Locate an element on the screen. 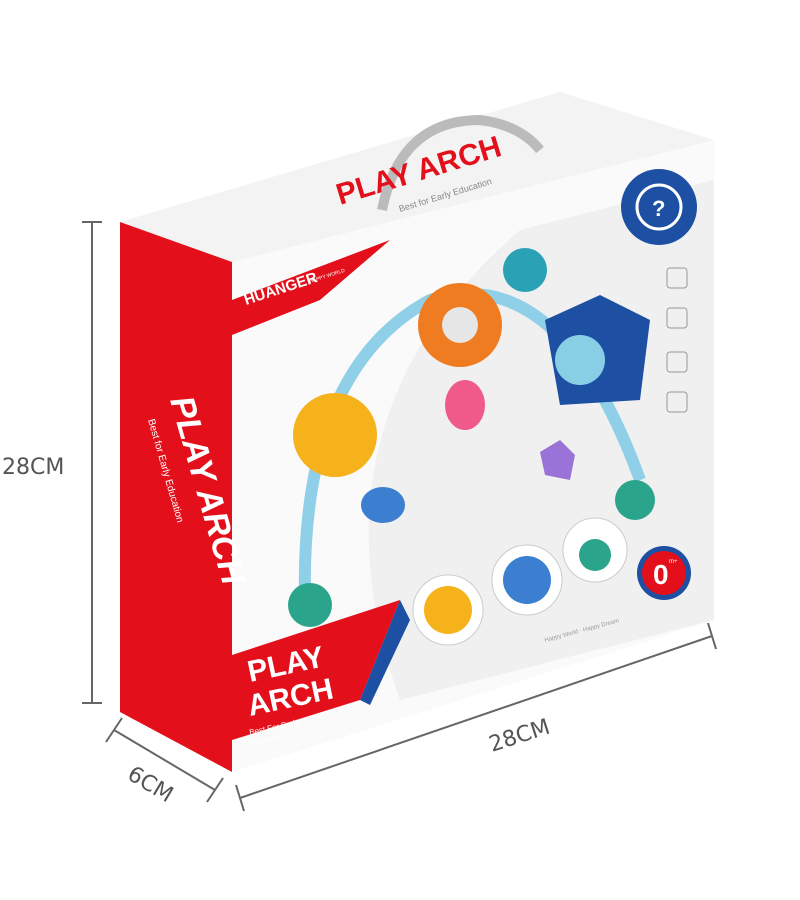  visual-icon is located at coordinates (677, 362).